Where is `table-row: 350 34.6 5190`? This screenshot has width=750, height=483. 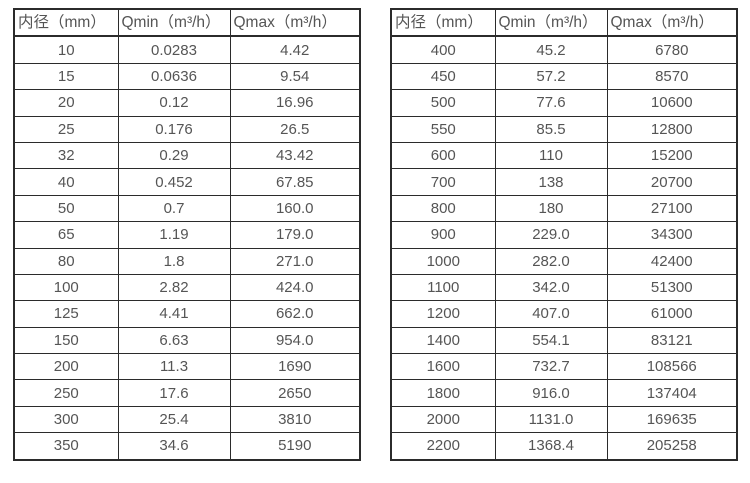
table-row: 350 34.6 5190 is located at coordinates (187, 446).